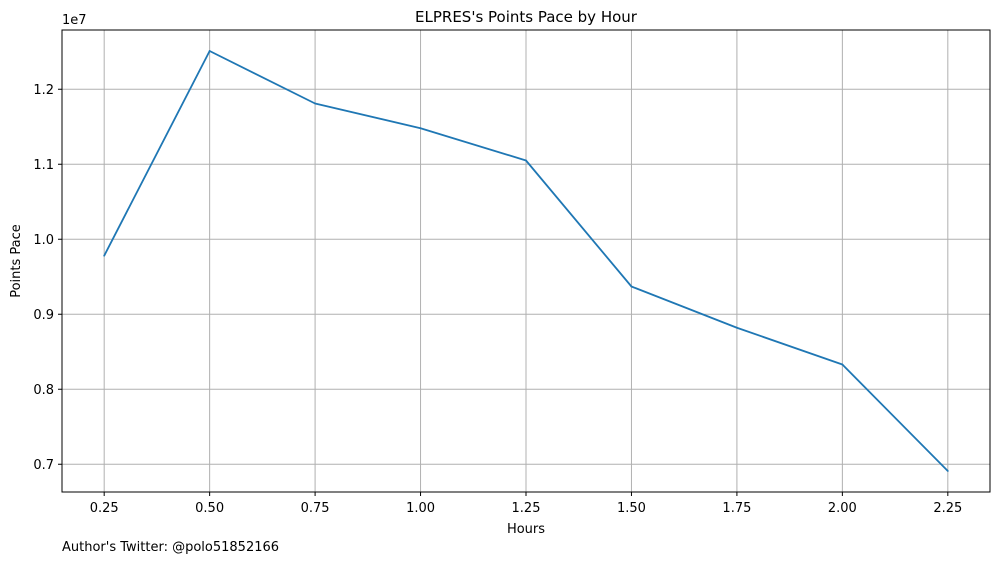  What do you see at coordinates (315, 508) in the screenshot?
I see `x-tick-label: 0.75` at bounding box center [315, 508].